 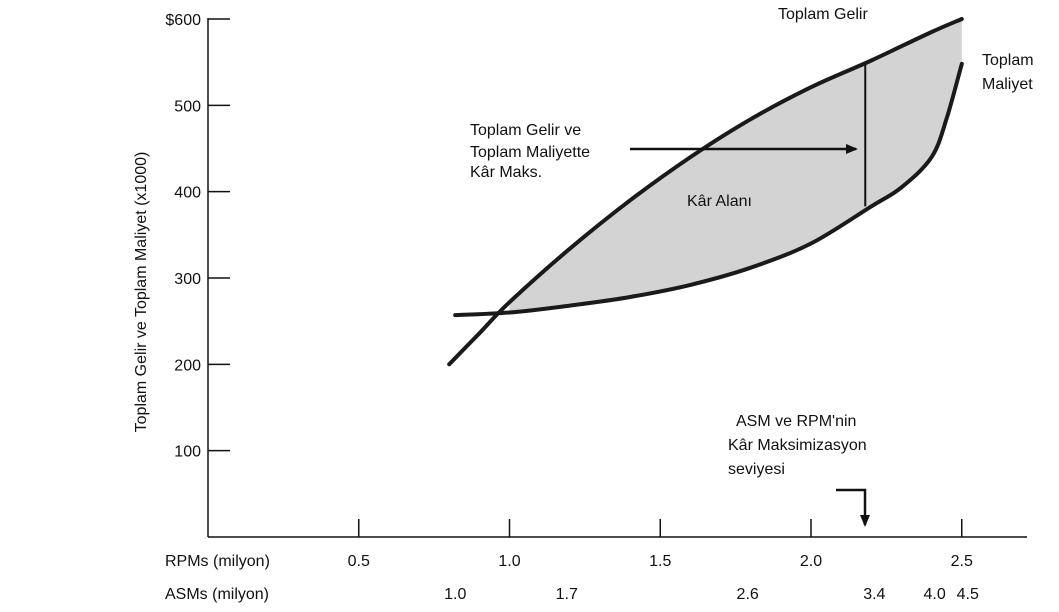 What do you see at coordinates (197, 236) in the screenshot?
I see `y-ticks: 100 200 300 400 500 $600` at bounding box center [197, 236].